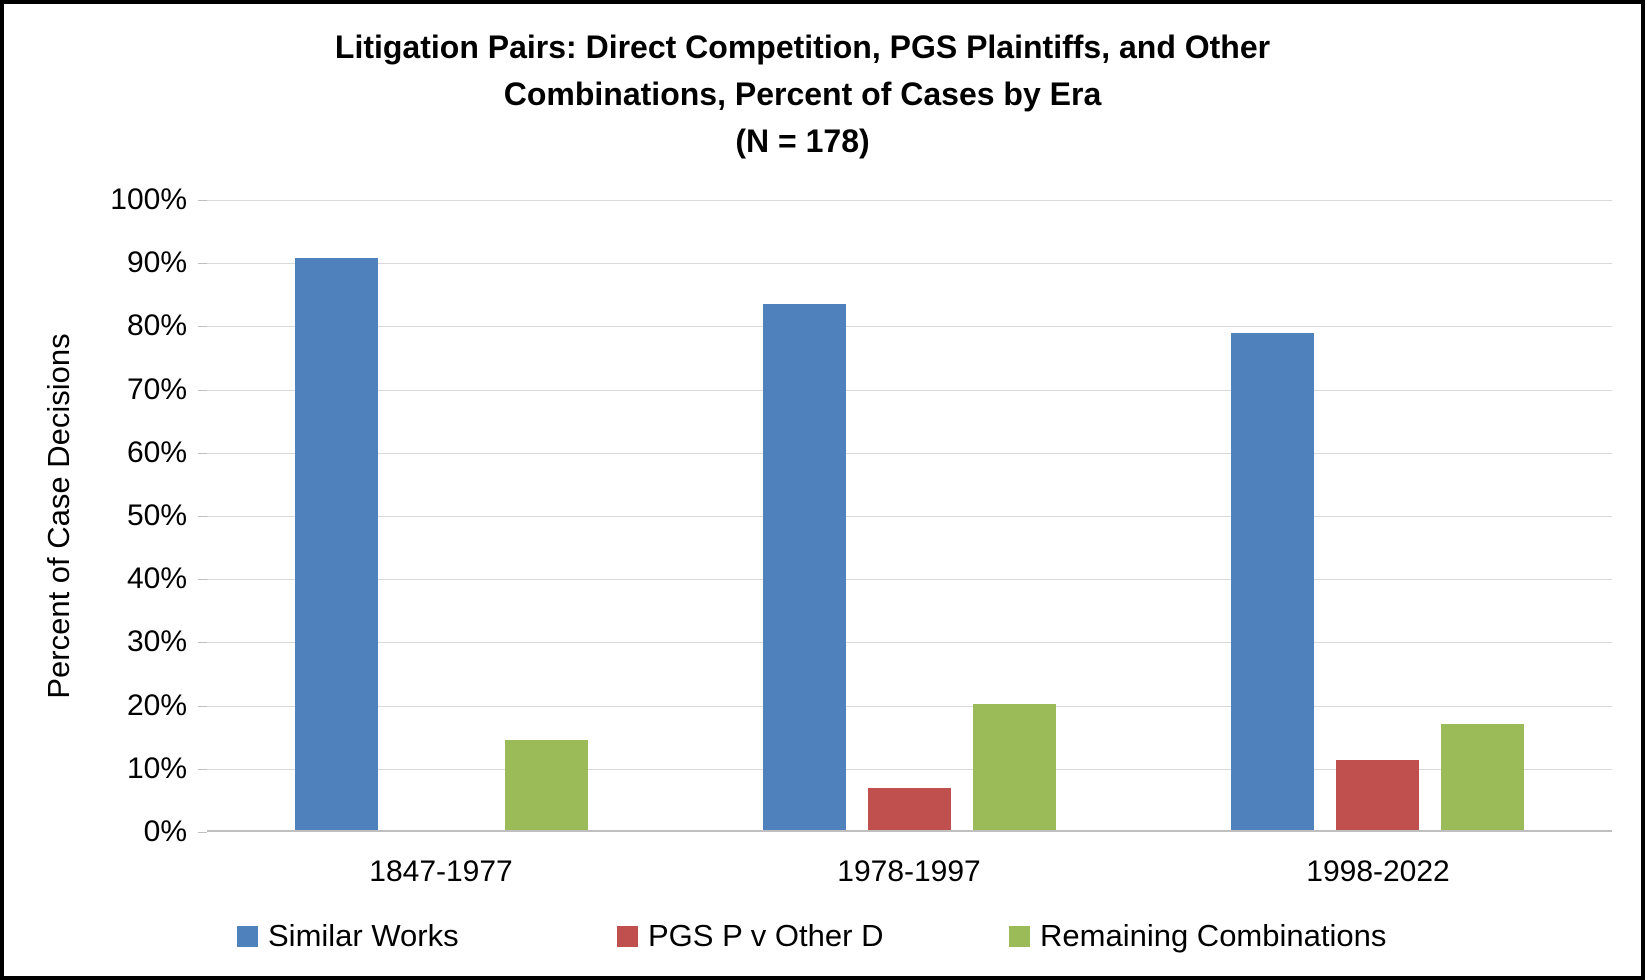  I want to click on legend-item-similar-works: Similar Works, so click(348, 936).